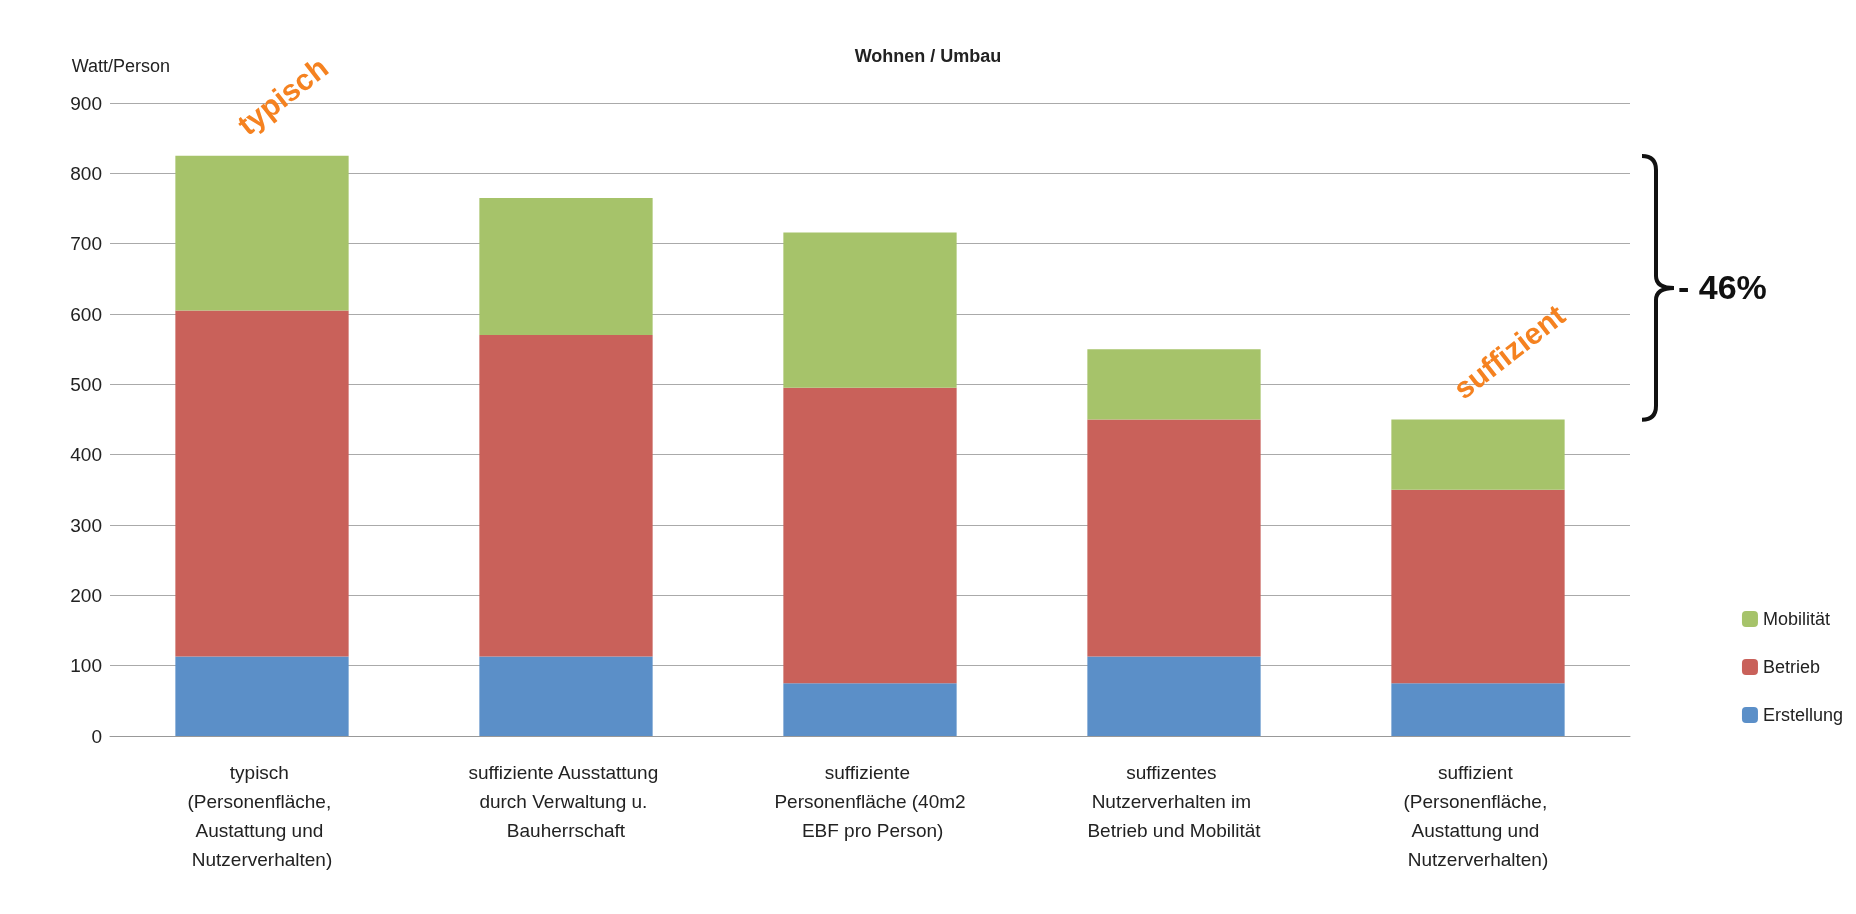 This screenshot has height=914, width=1856. I want to click on text: - 46%, so click(1722, 287).